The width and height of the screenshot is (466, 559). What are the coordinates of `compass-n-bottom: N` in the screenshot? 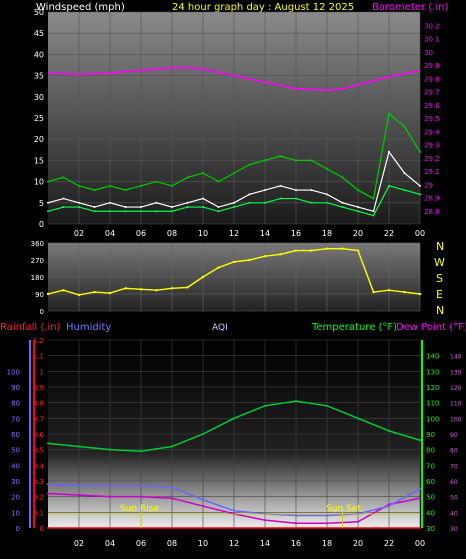 It's located at (440, 310).